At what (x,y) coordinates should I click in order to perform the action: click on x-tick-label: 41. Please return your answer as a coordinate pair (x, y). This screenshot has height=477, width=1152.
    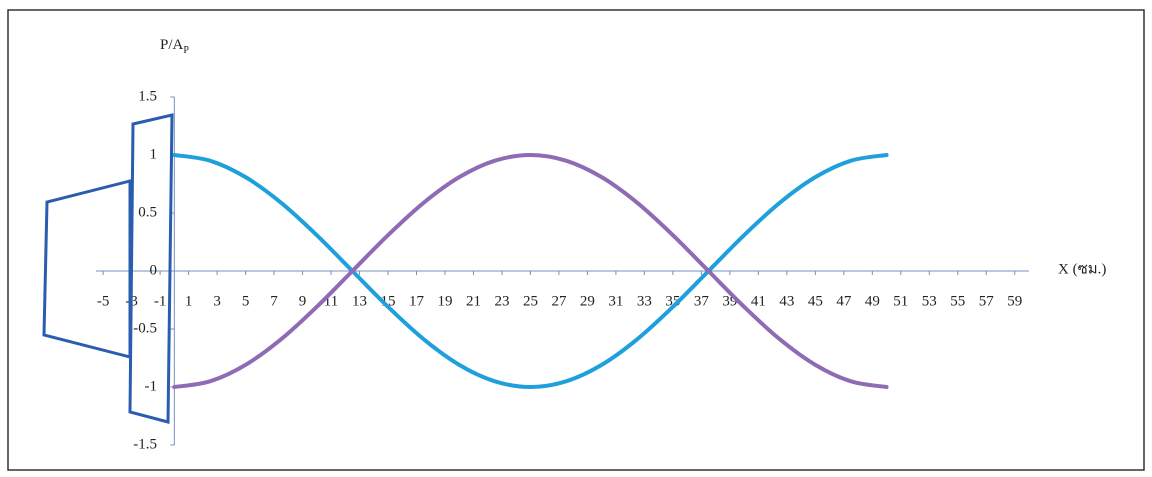
    Looking at the image, I should click on (758, 301).